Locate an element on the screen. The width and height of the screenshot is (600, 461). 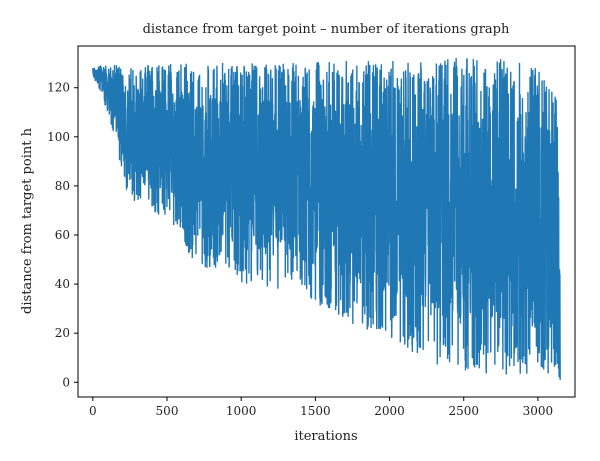
y-tick-label: 60 is located at coordinates (62, 235).